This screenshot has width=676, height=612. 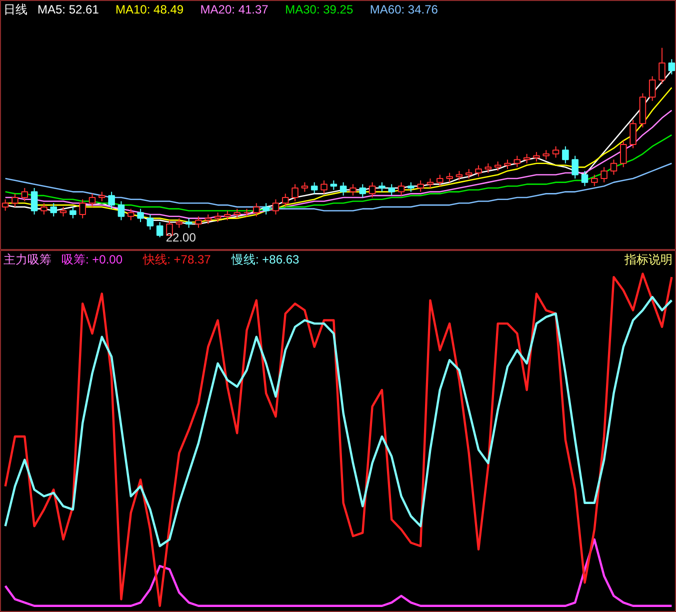 What do you see at coordinates (177, 259) in the screenshot?
I see `text: 快线: +78.37` at bounding box center [177, 259].